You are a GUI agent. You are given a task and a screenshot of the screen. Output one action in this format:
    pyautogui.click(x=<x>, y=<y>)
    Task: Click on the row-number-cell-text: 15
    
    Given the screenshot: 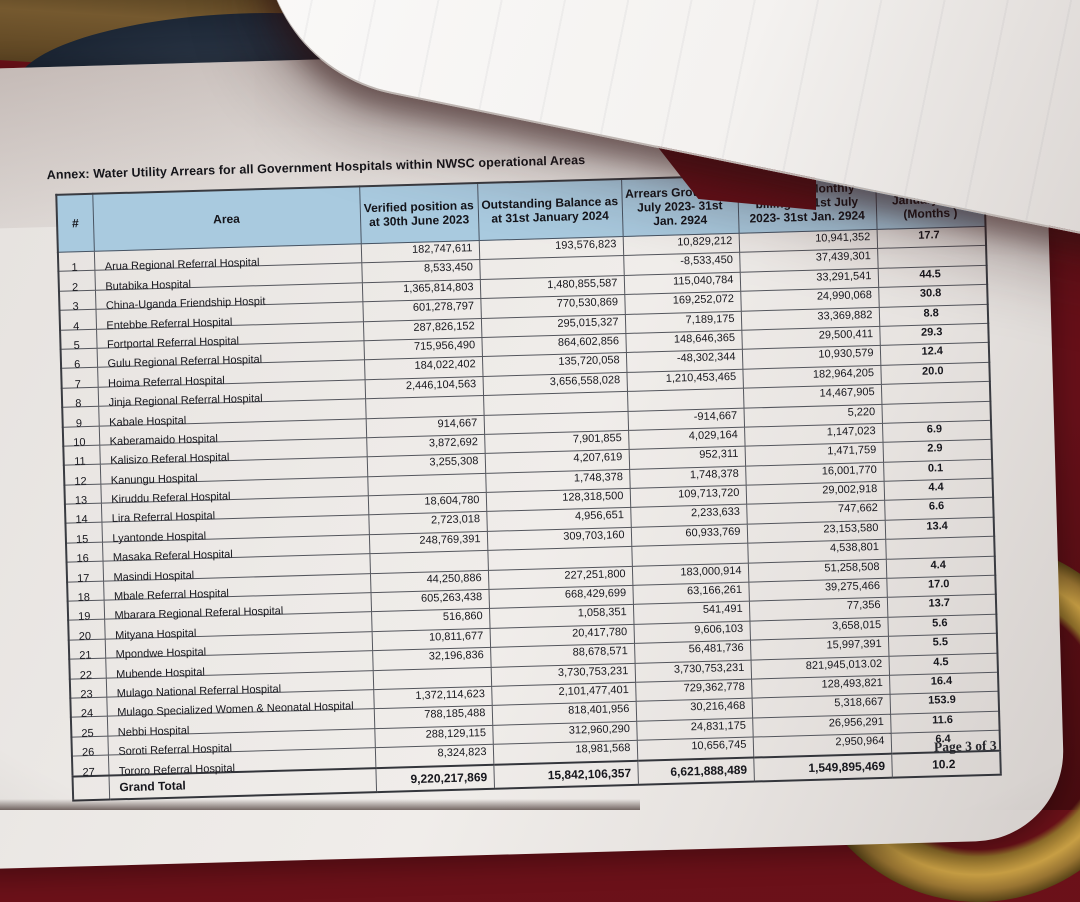 What is the action you would take?
    pyautogui.click(x=82, y=539)
    